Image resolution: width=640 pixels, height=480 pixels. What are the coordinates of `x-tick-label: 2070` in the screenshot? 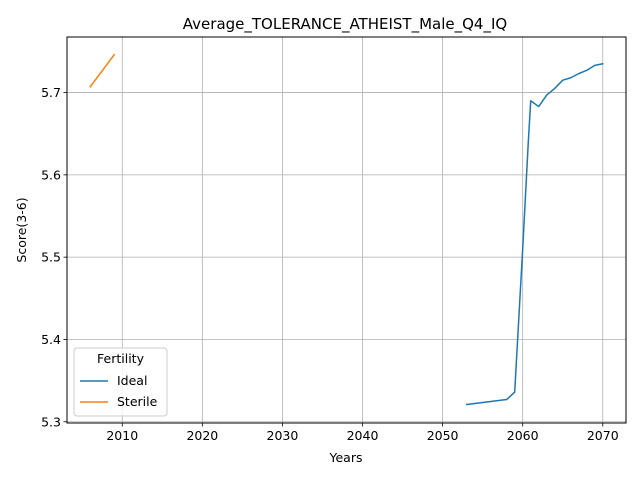 It's located at (603, 435).